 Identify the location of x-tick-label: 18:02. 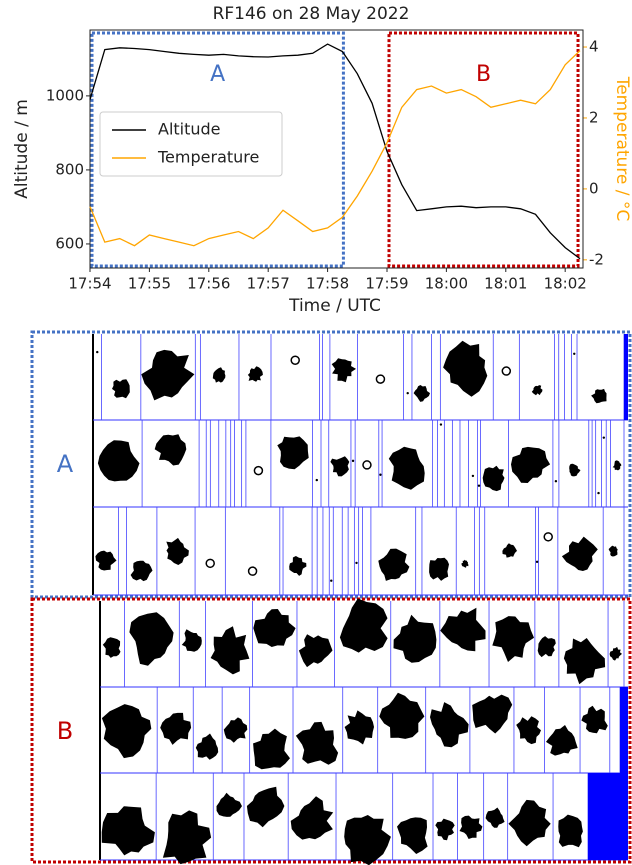
(565, 284).